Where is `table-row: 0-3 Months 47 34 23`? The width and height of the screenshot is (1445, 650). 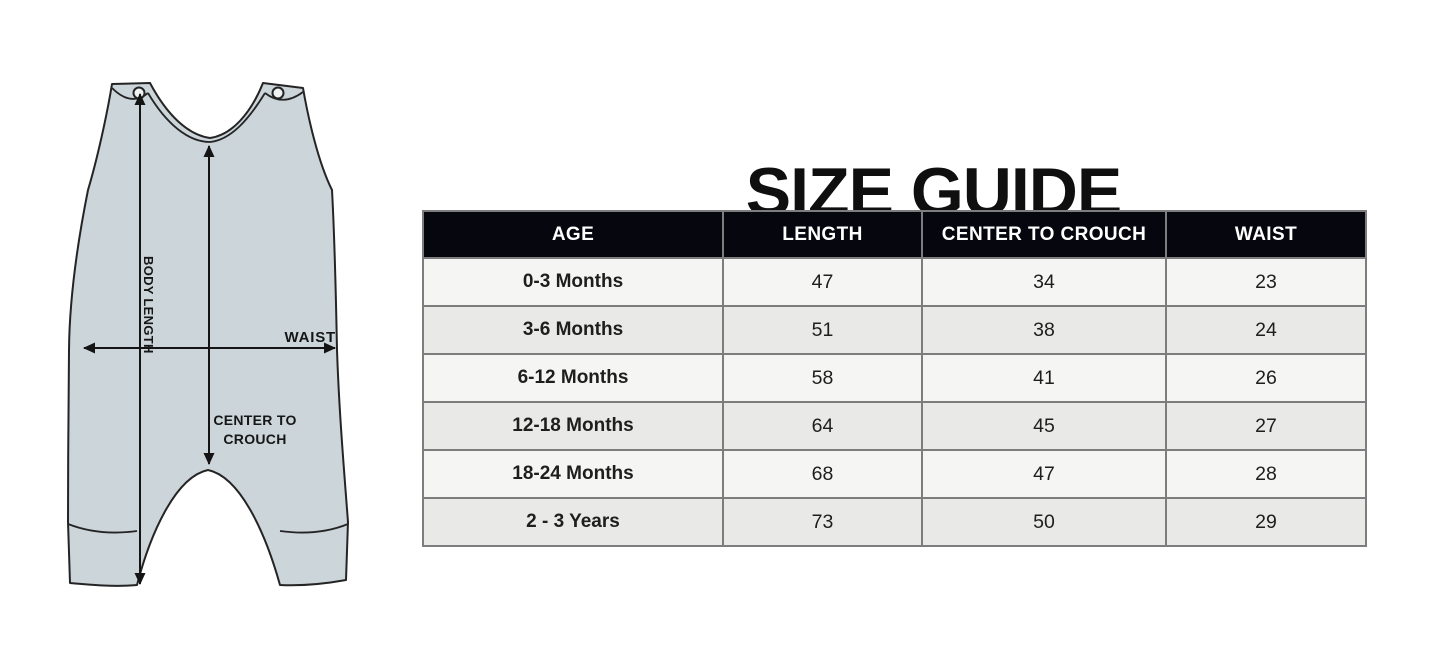
table-row: 0-3 Months 47 34 23 is located at coordinates (894, 282).